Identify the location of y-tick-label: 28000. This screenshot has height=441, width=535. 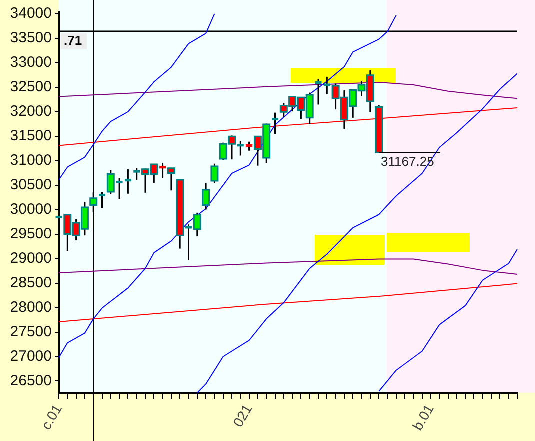
(31, 307).